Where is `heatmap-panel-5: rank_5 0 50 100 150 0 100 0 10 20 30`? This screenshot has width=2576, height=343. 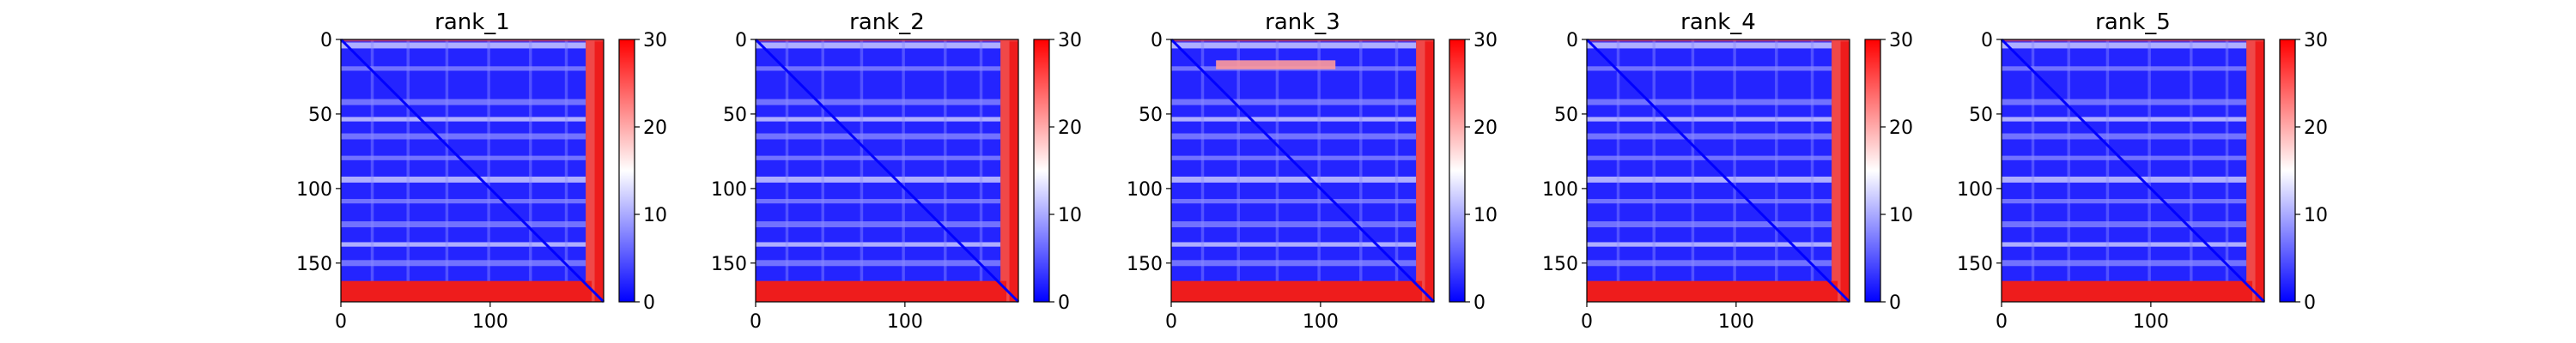 heatmap-panel-5: rank_5 0 50 100 150 0 100 0 10 20 30 is located at coordinates (2142, 171).